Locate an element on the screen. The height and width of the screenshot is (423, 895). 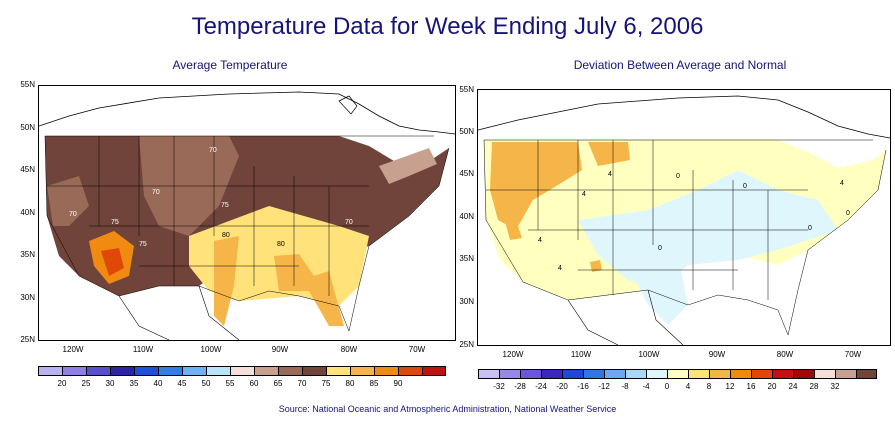
legend-tick: 28 is located at coordinates (814, 386).